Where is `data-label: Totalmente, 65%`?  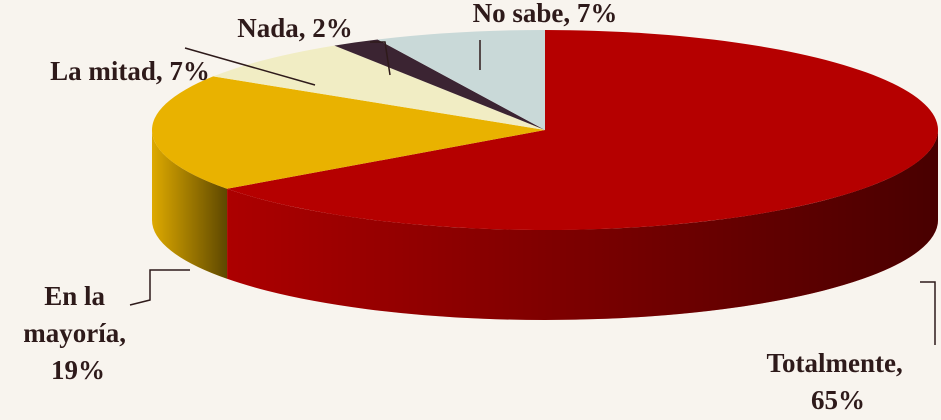
data-label: Totalmente, 65% is located at coordinates (838, 381).